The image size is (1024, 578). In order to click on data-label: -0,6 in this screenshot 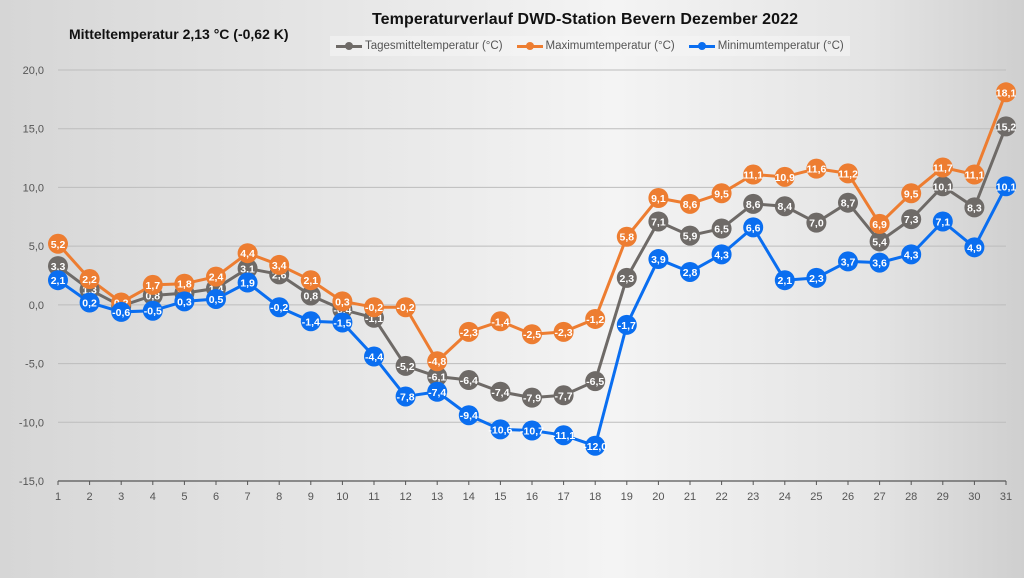, I will do `click(121, 313)`.